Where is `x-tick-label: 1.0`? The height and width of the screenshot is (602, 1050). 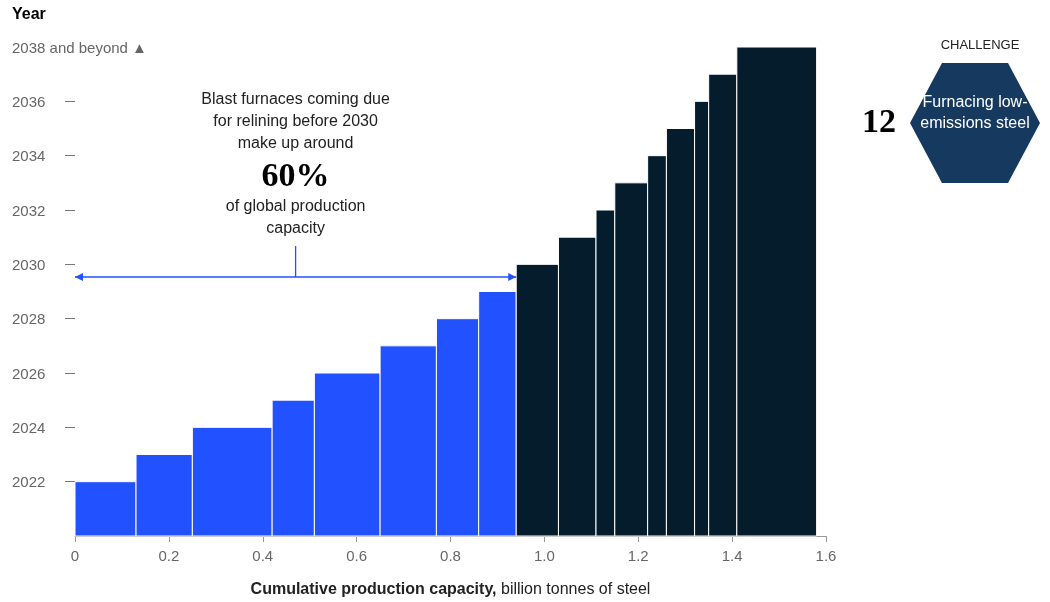 x-tick-label: 1.0 is located at coordinates (544, 555).